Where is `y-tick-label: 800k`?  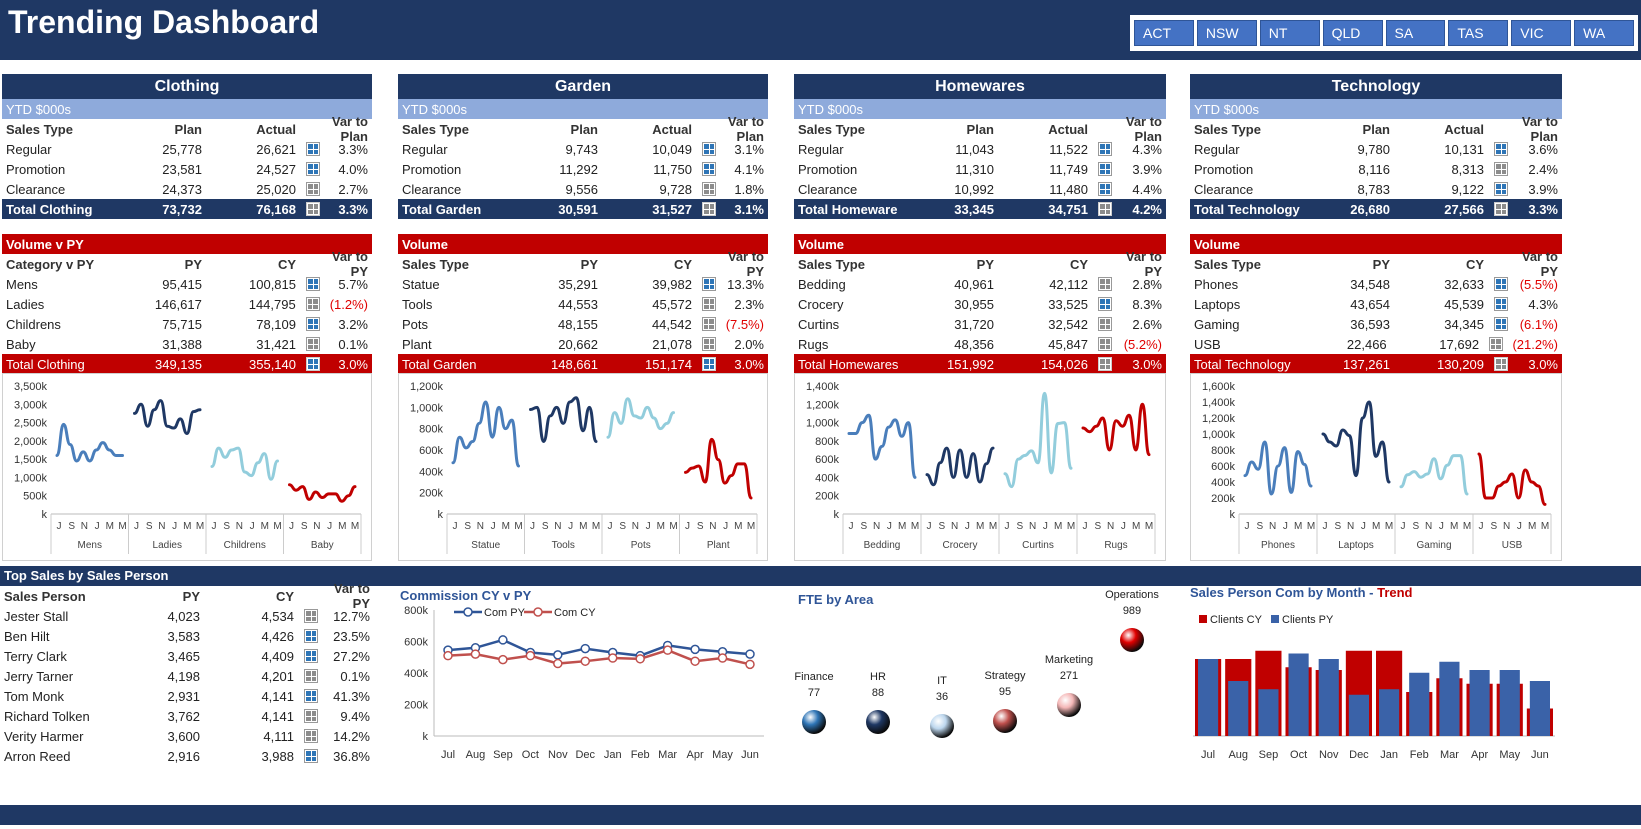
y-tick-label: 800k is located at coordinates (416, 611).